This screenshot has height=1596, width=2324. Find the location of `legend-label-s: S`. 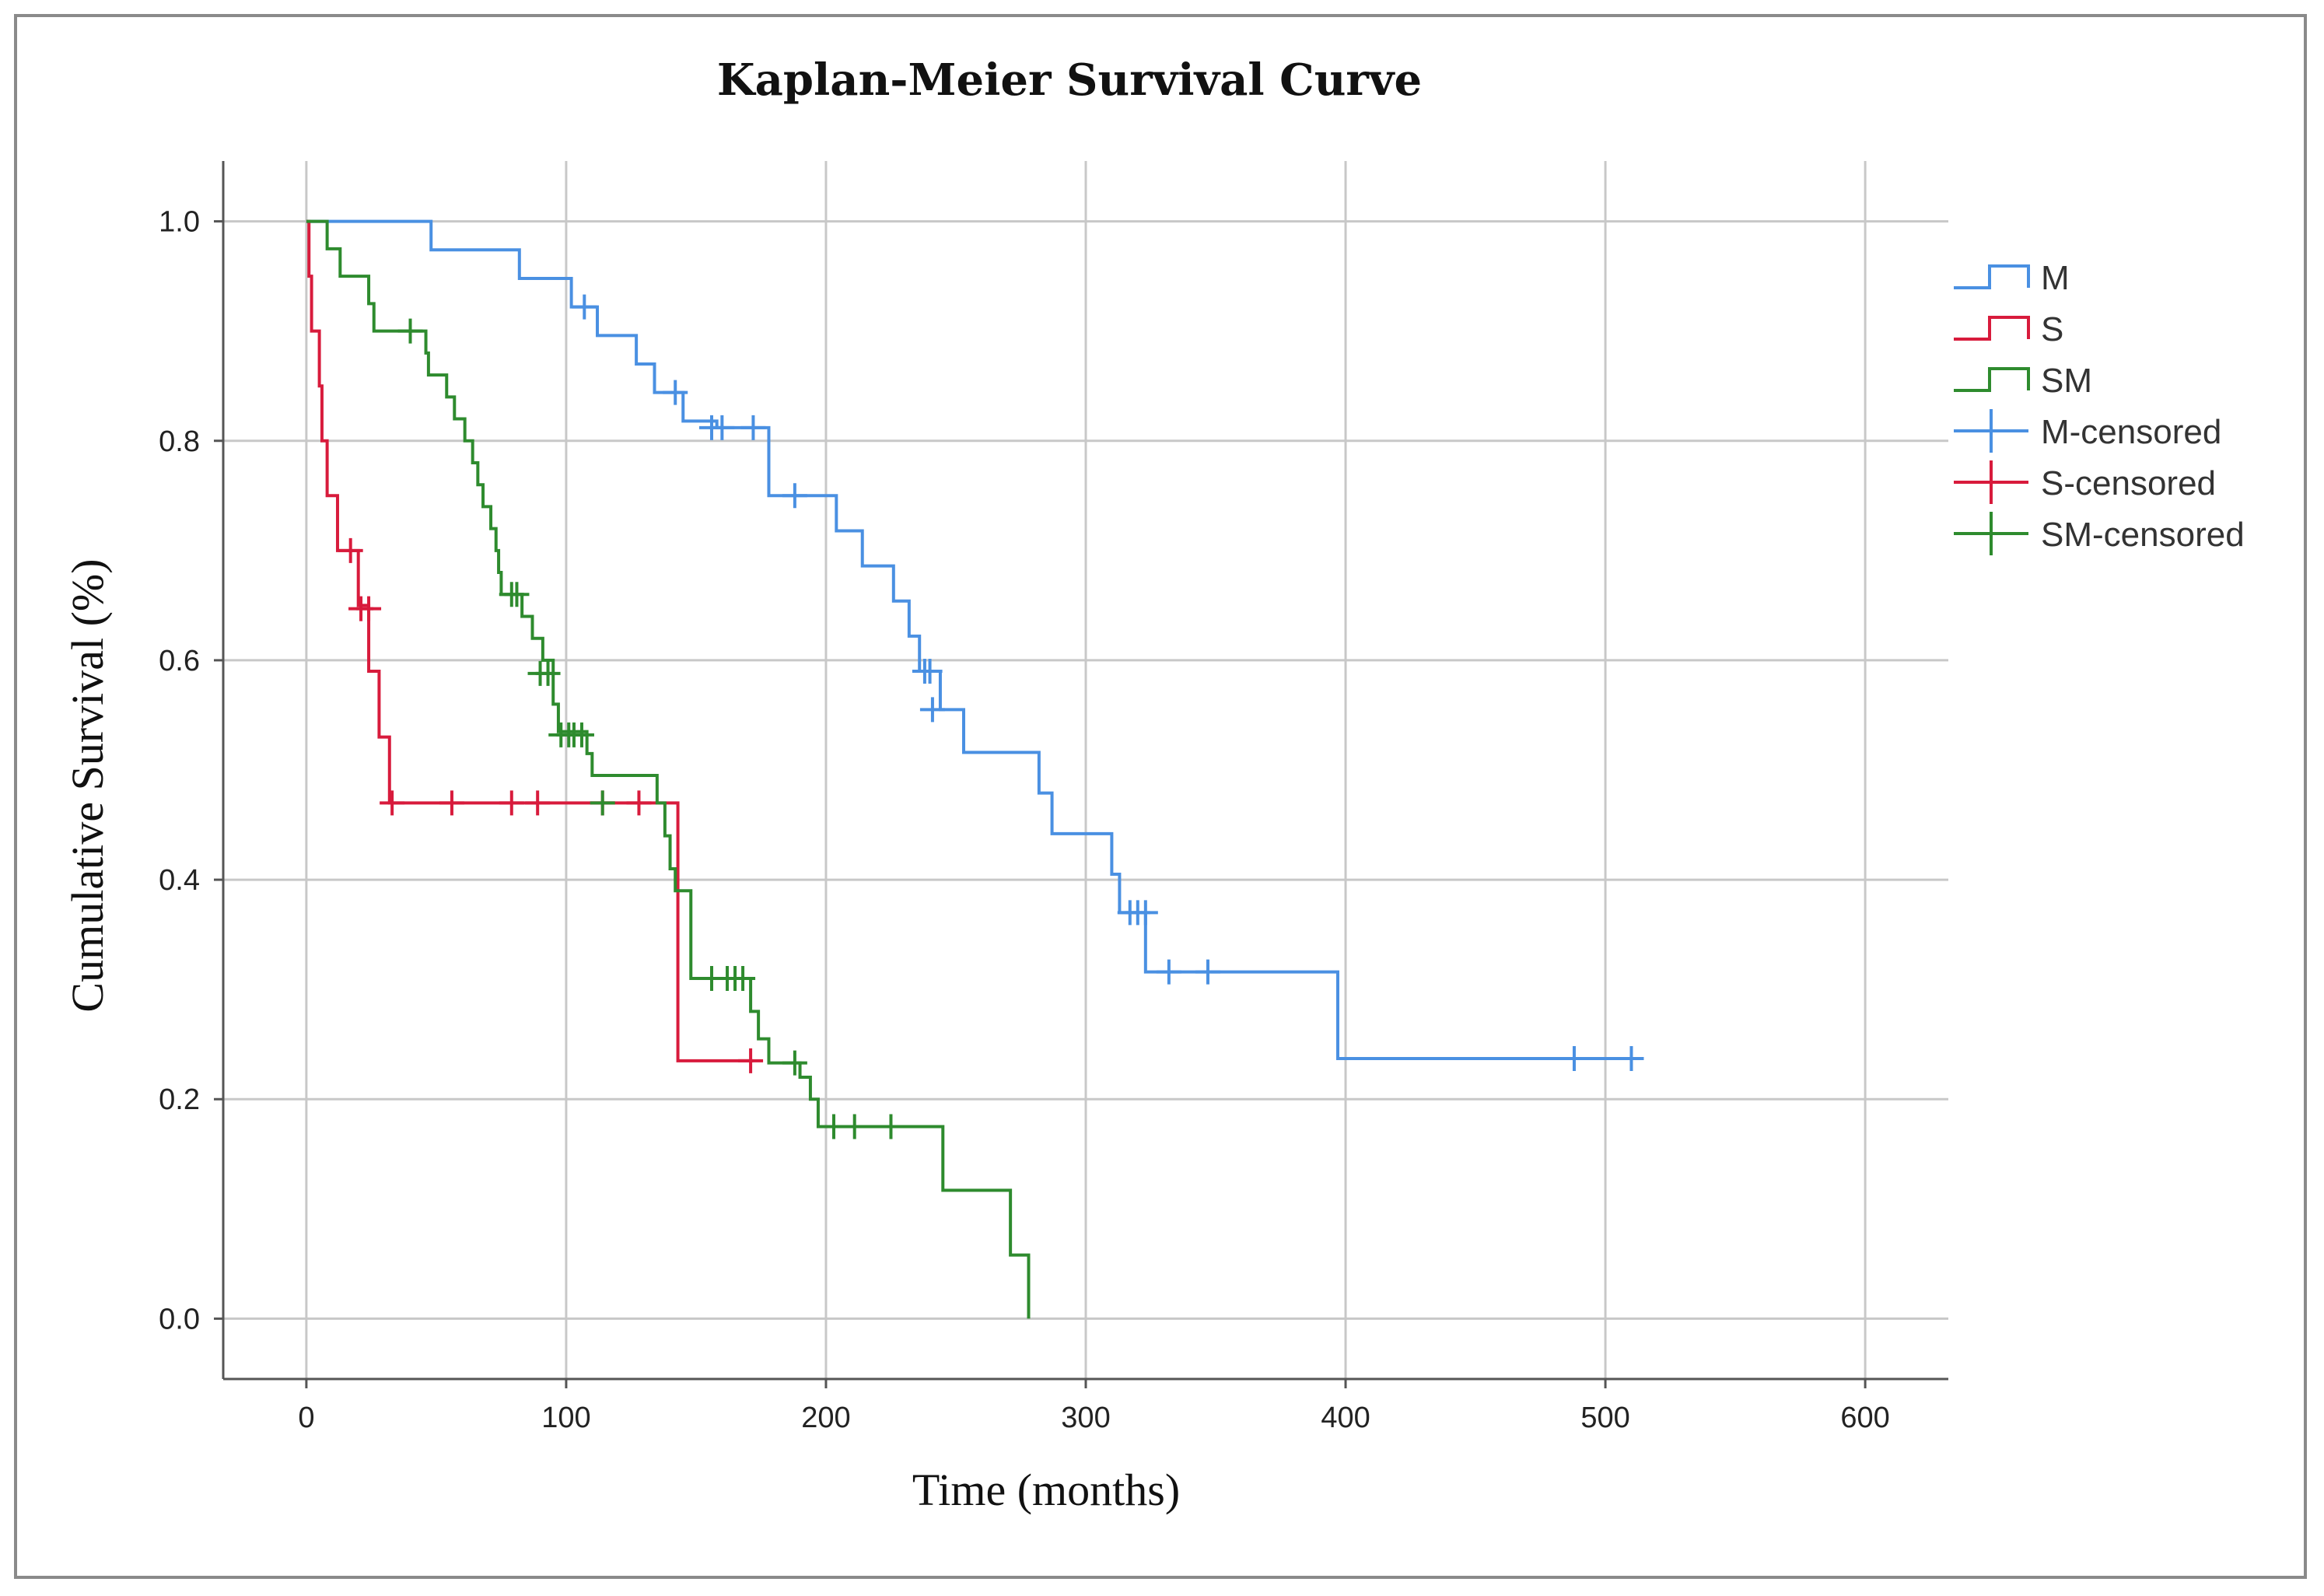

legend-label-s: S is located at coordinates (2052, 329).